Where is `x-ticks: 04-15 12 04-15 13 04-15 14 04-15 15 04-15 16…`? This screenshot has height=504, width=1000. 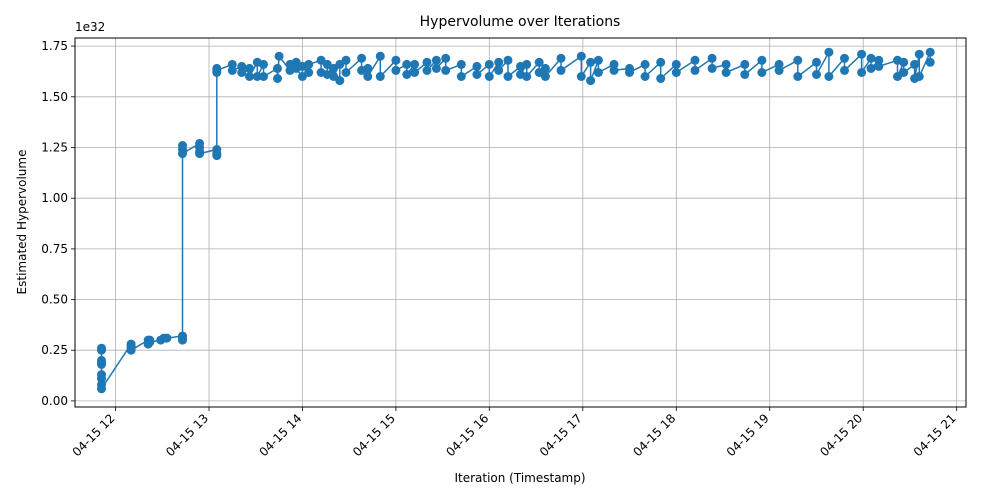
x-ticks: 04-15 12 04-15 13 04-15 14 04-15 15 04-15 16… is located at coordinates (514, 433).